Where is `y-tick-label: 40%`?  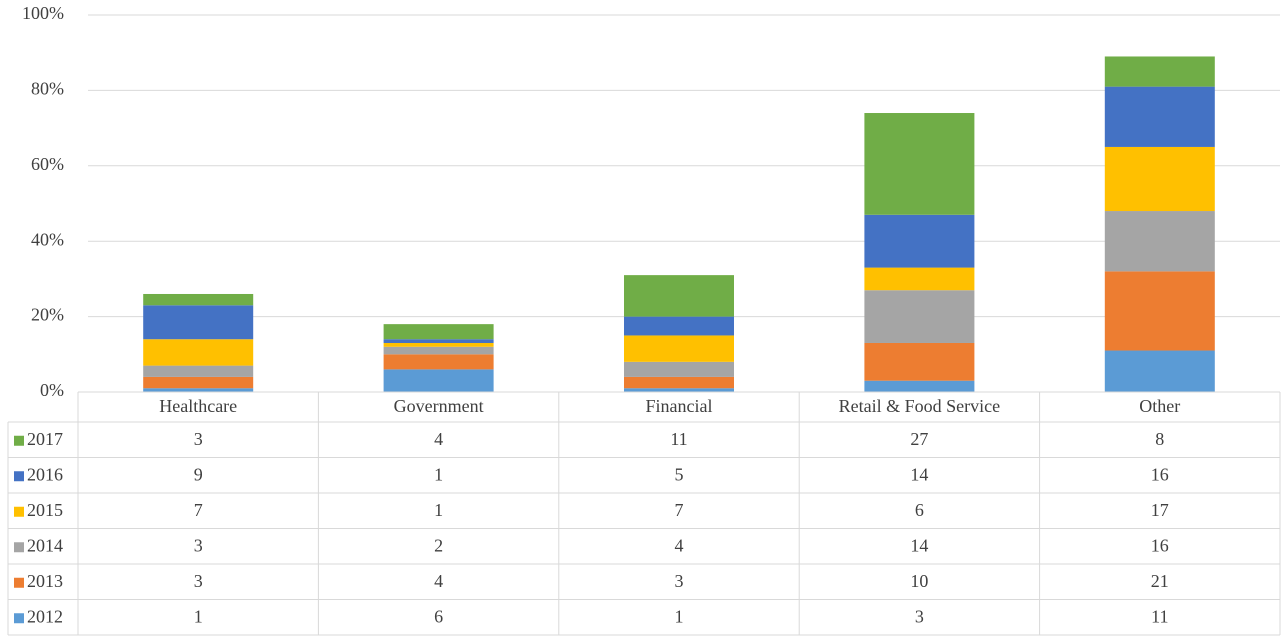 y-tick-label: 40% is located at coordinates (47, 239).